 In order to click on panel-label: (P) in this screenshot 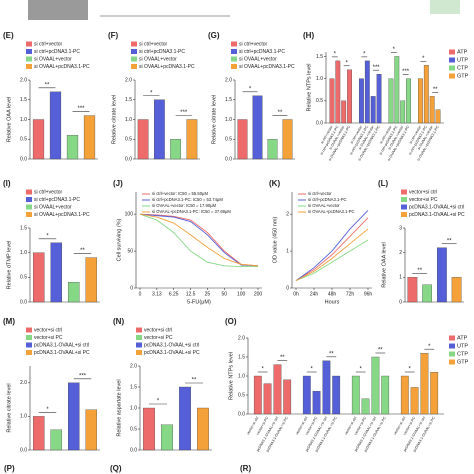, I will do `click(9, 468)`.